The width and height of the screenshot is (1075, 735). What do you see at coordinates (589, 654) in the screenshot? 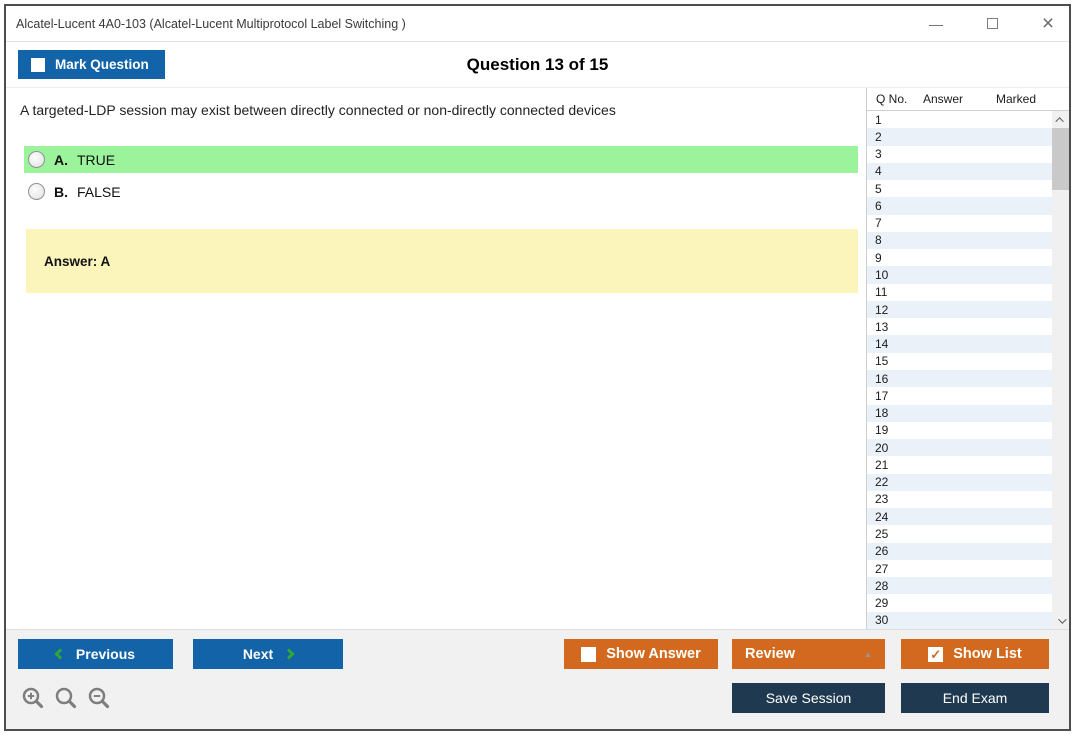
I see `show-answer-checkbox` at bounding box center [589, 654].